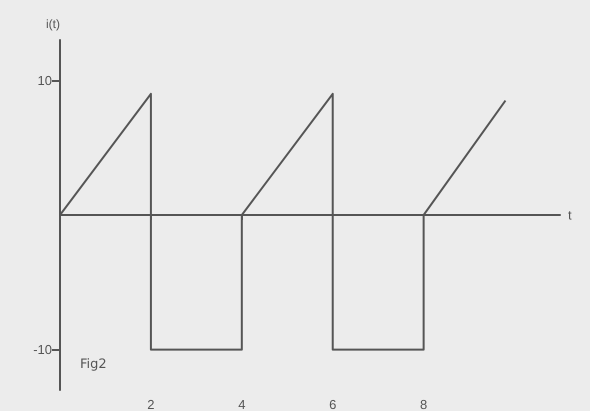 The image size is (590, 411). Describe the element at coordinates (42, 350) in the screenshot. I see `y-tick-label: -10` at that location.